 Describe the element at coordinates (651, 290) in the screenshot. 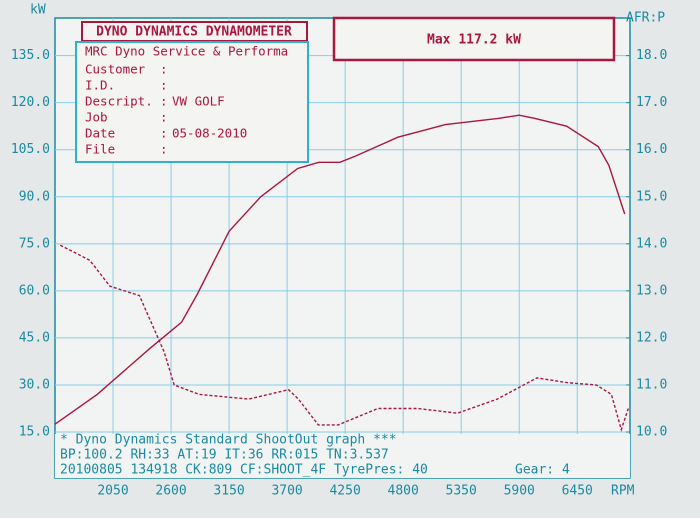

I see `y2-tick-label: 13.0` at that location.